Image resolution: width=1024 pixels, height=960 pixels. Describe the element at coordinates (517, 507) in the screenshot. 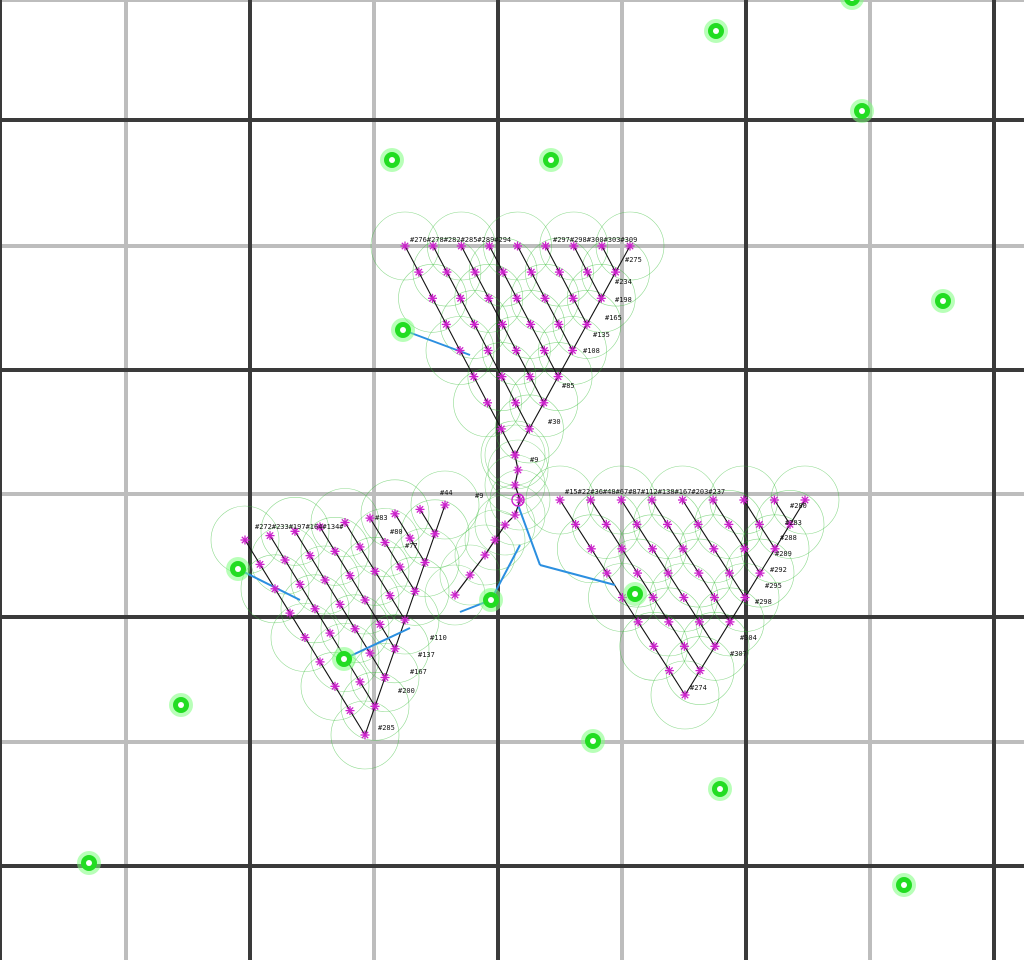

I see `chain-link` at that location.